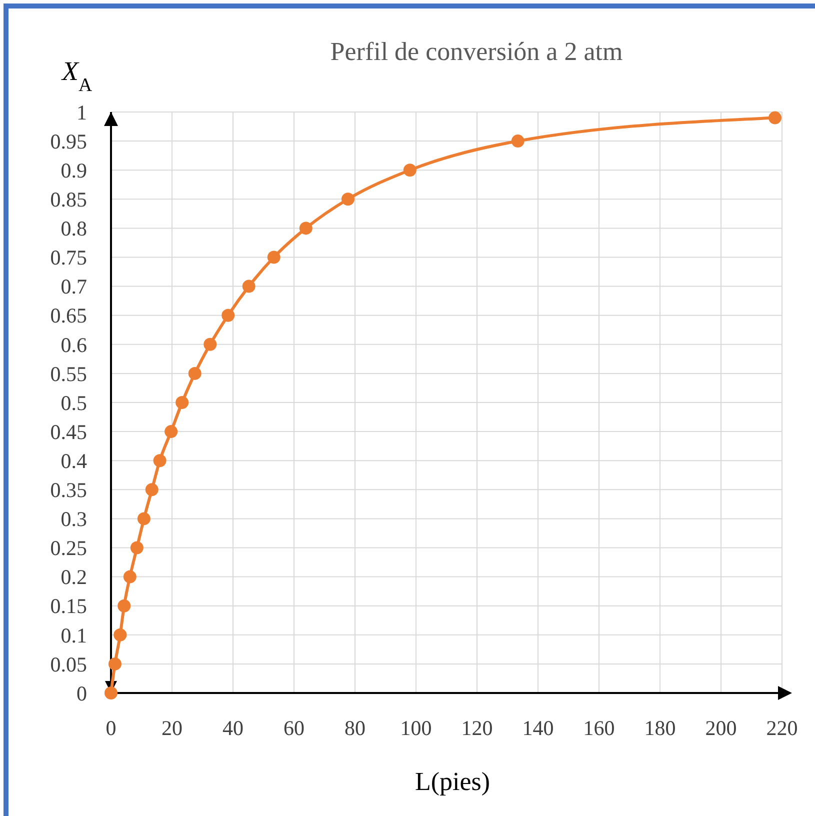  What do you see at coordinates (68, 548) in the screenshot?
I see `y-tick-label: 0.25` at bounding box center [68, 548].